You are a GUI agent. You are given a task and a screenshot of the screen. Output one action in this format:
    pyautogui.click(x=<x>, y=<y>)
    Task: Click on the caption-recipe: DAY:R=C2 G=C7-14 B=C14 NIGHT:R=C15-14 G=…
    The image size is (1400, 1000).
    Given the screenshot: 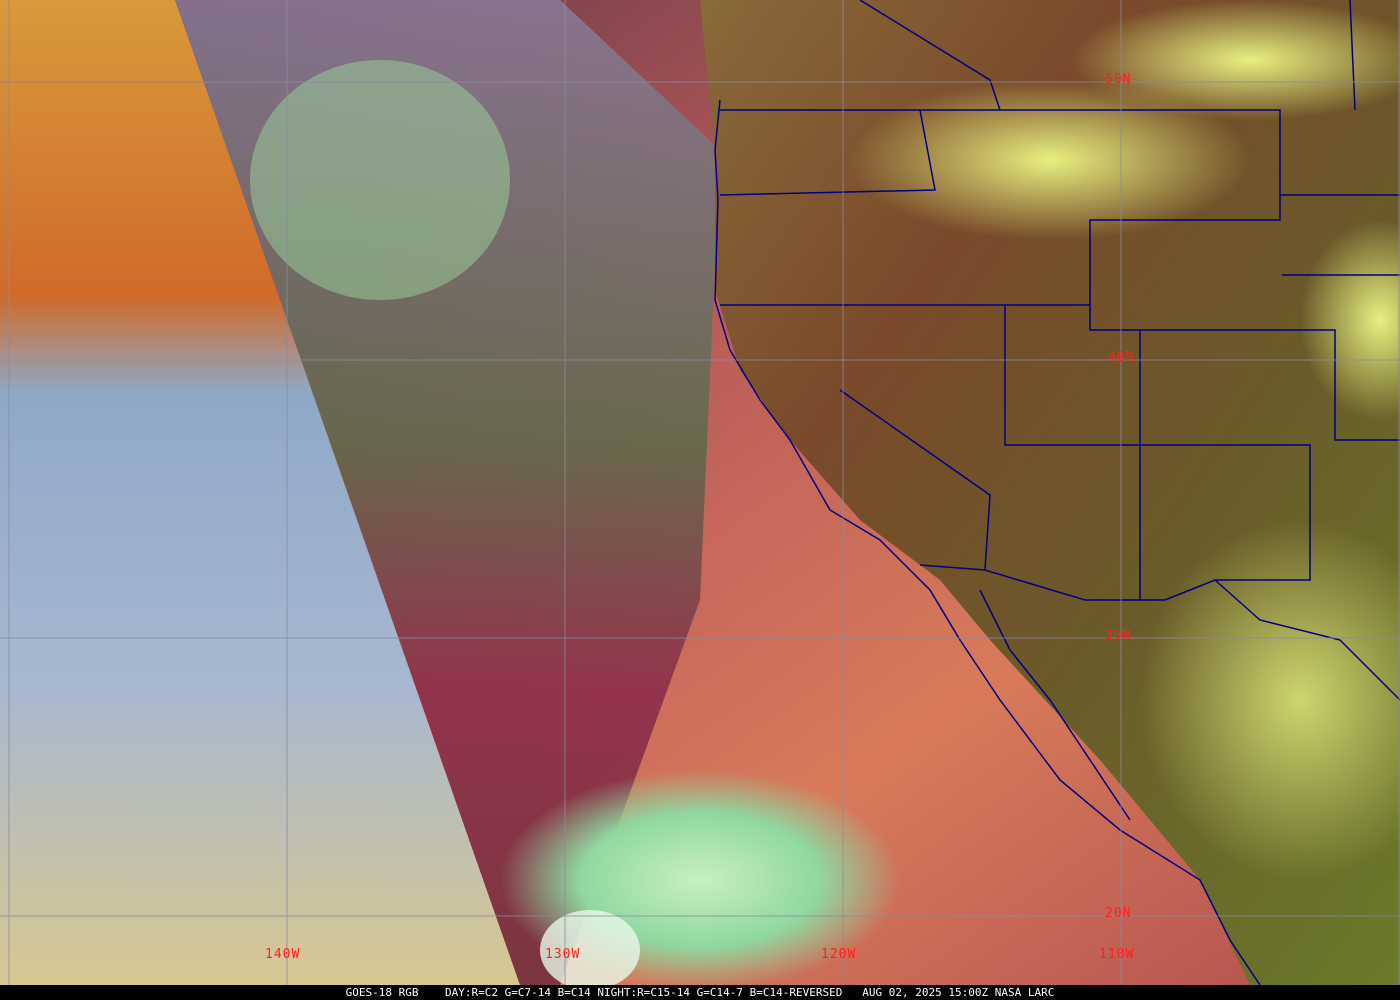 What is the action you would take?
    pyautogui.click(x=644, y=992)
    